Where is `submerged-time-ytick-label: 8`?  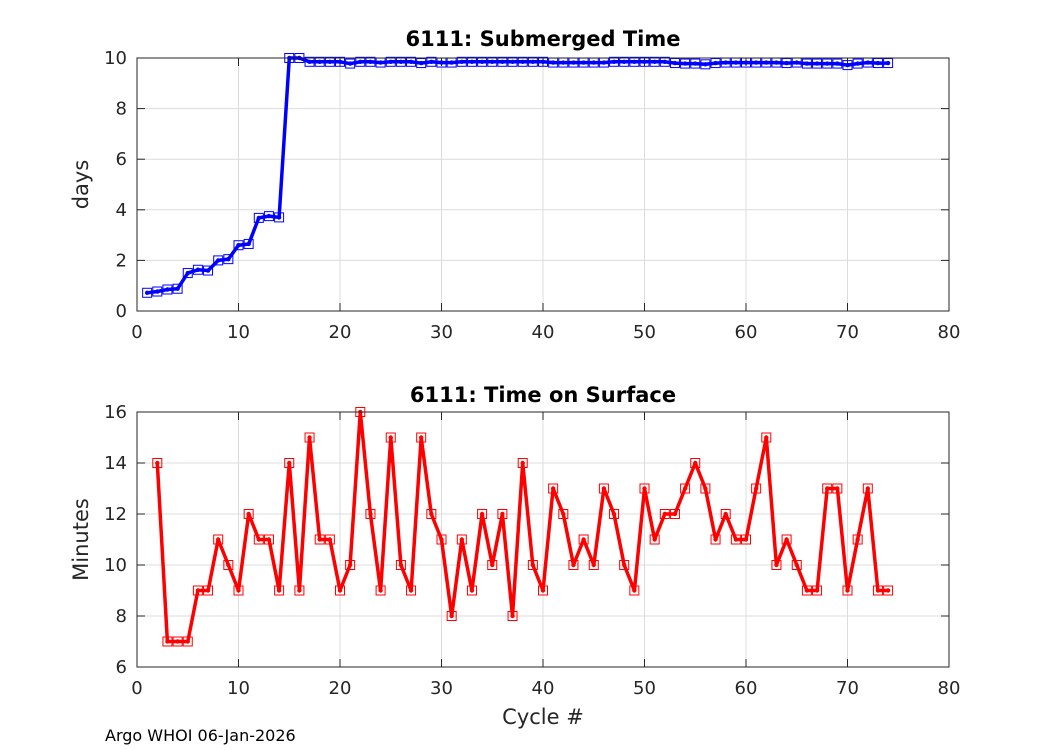 submerged-time-ytick-label: 8 is located at coordinates (121, 109).